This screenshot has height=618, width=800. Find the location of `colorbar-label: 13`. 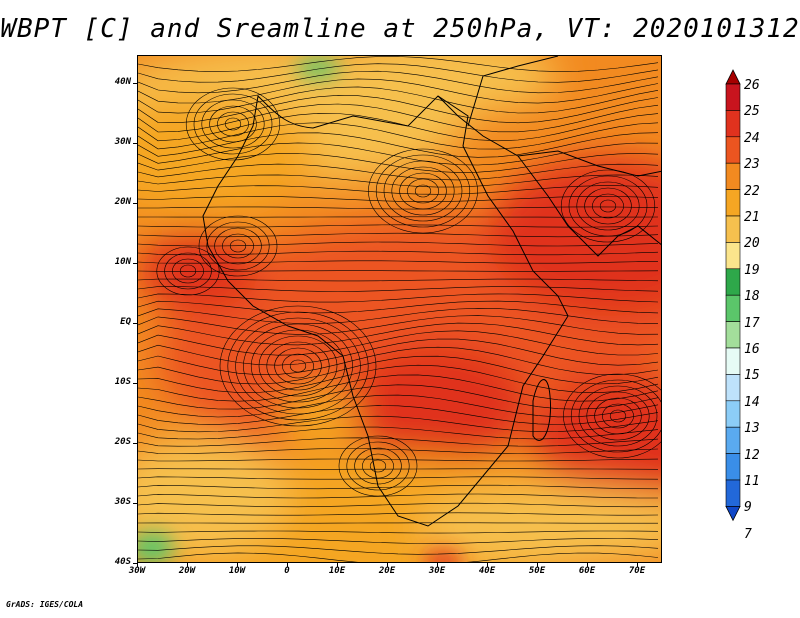

colorbar-label: 13 is located at coordinates (752, 429).